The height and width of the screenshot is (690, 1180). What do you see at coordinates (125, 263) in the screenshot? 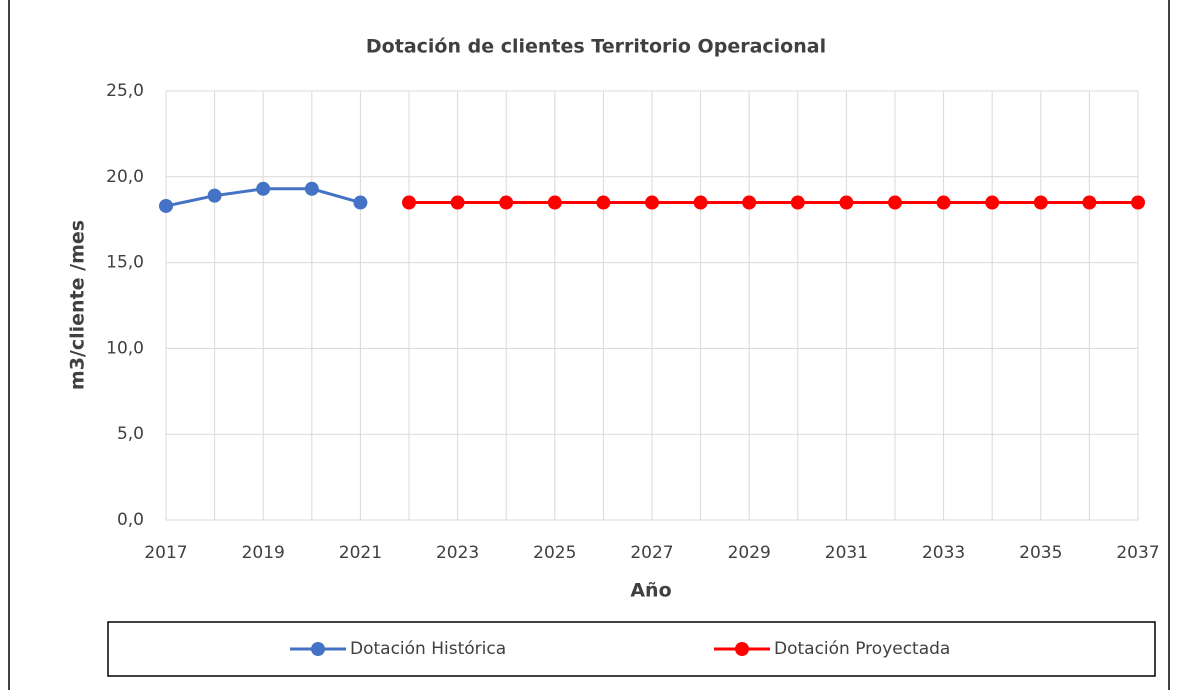
I see `y-tick-label: 15,0` at bounding box center [125, 263].